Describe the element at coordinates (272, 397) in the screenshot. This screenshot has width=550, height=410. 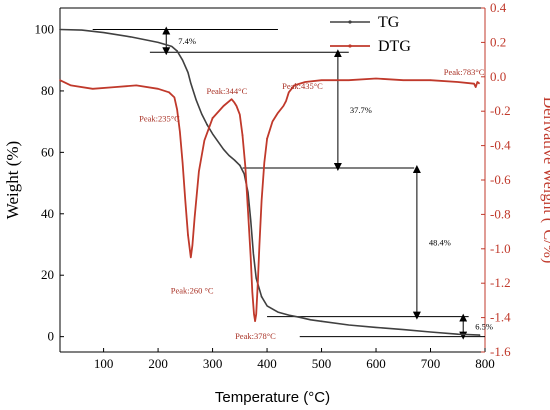
I see `x-axis-title: Temperature (°C)` at that location.